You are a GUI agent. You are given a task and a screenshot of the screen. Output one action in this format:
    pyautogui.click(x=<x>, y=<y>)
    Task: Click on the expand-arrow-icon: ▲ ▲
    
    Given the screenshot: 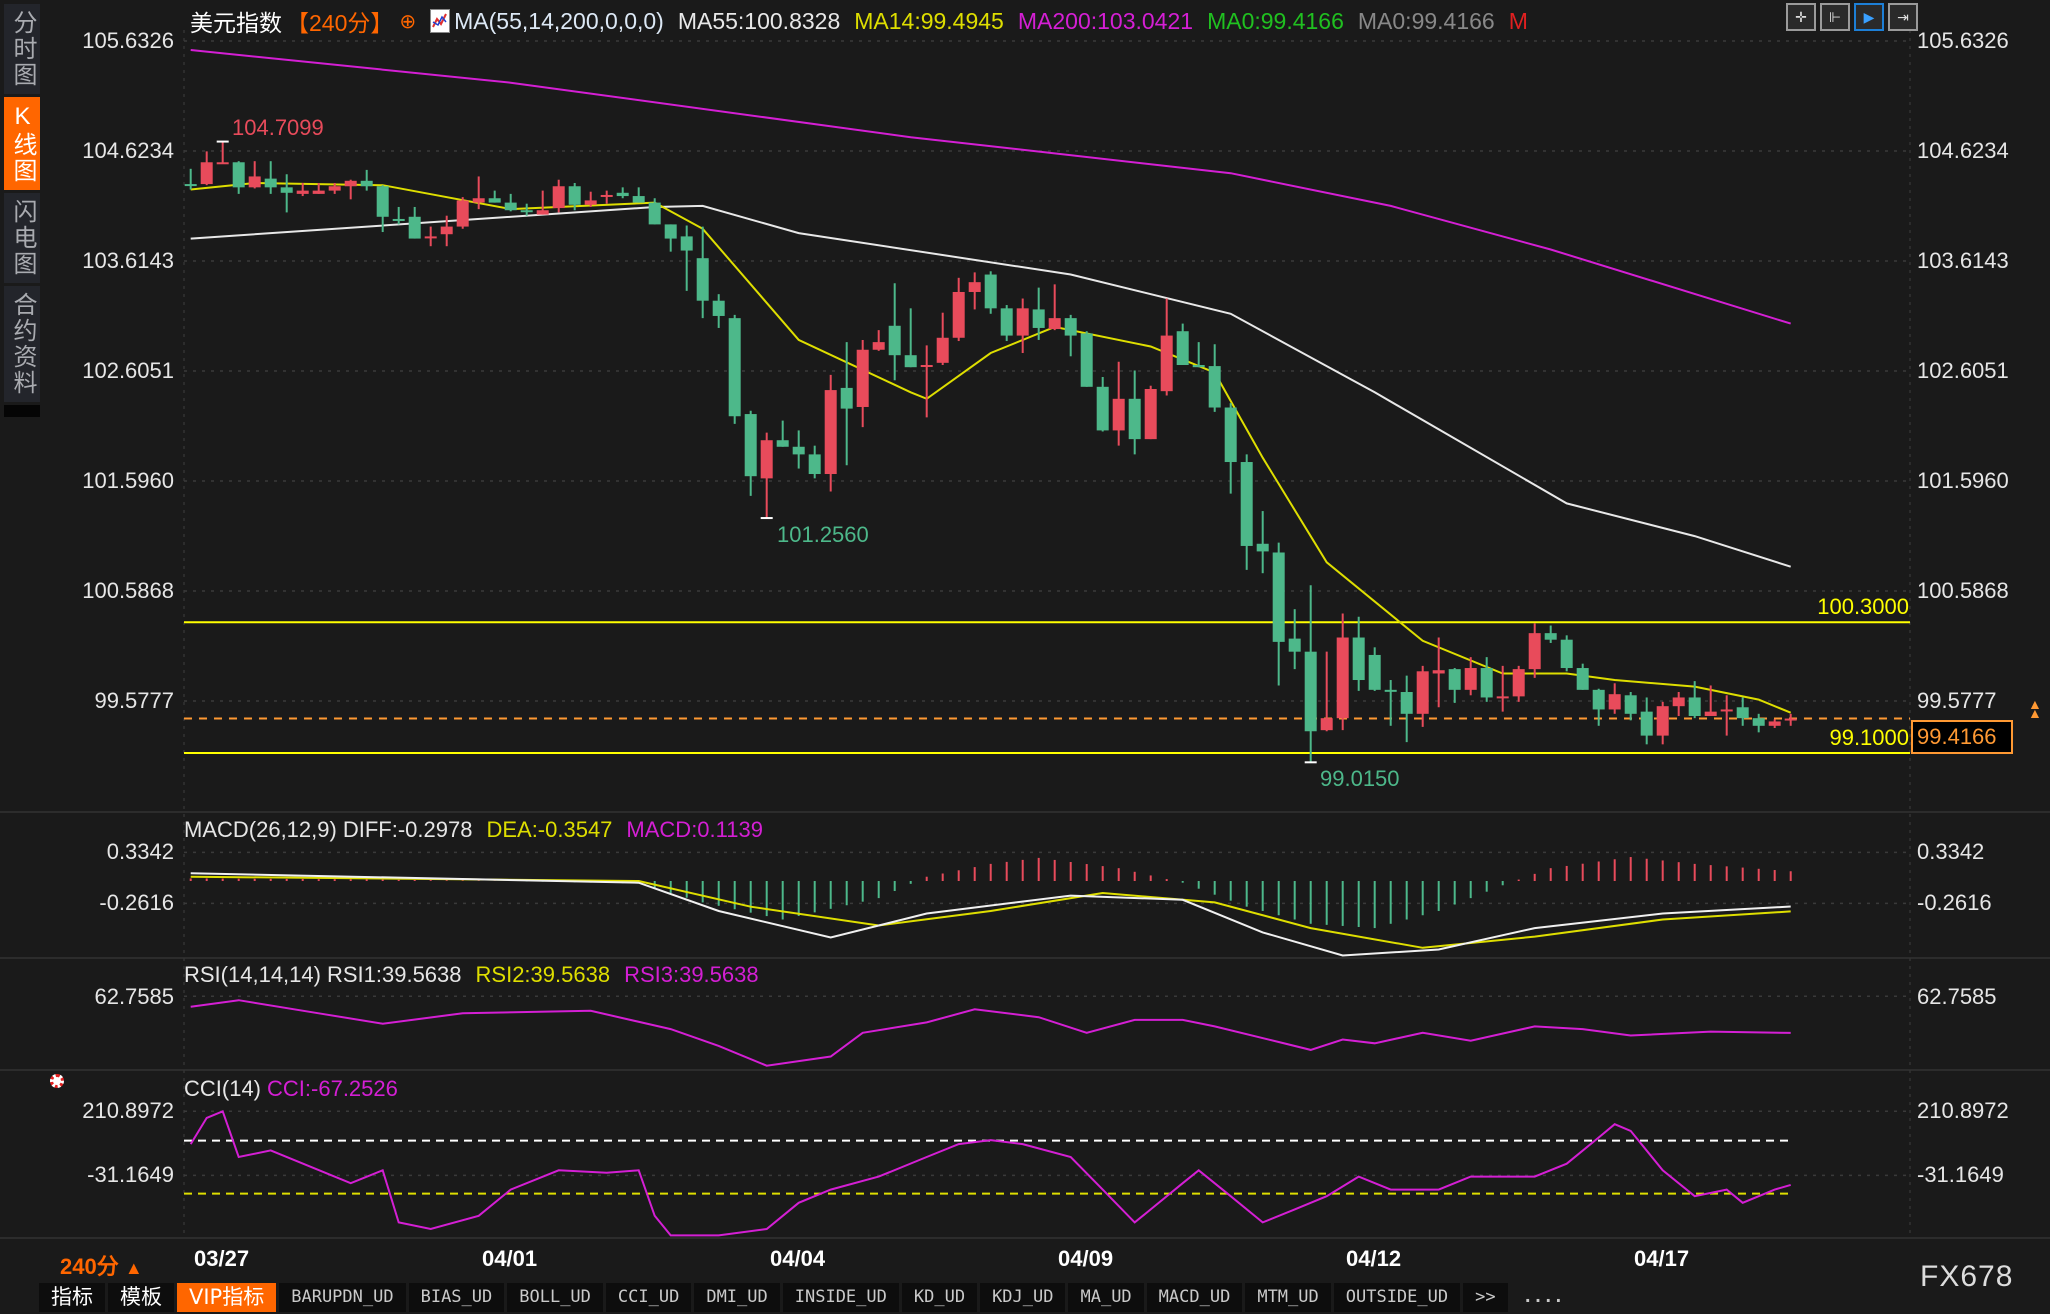 What is the action you would take?
    pyautogui.click(x=2035, y=708)
    